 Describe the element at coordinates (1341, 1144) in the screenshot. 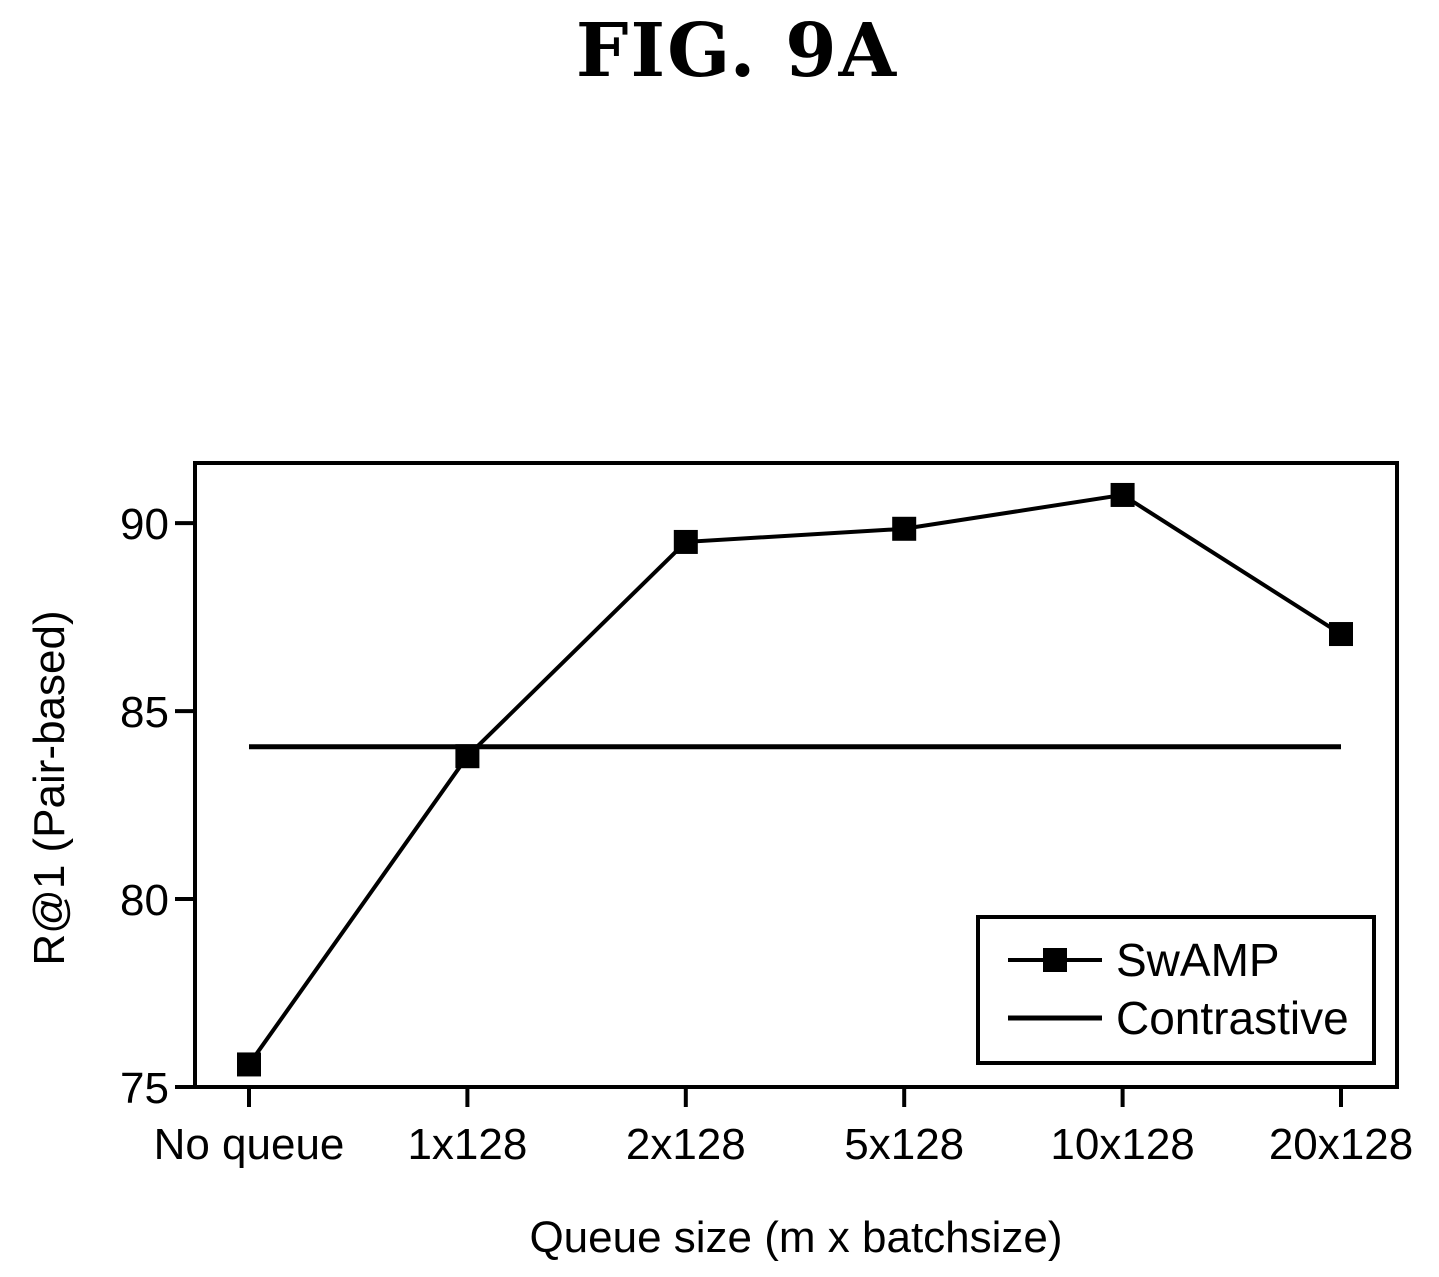

I see `x-tick-label: 20x128` at that location.